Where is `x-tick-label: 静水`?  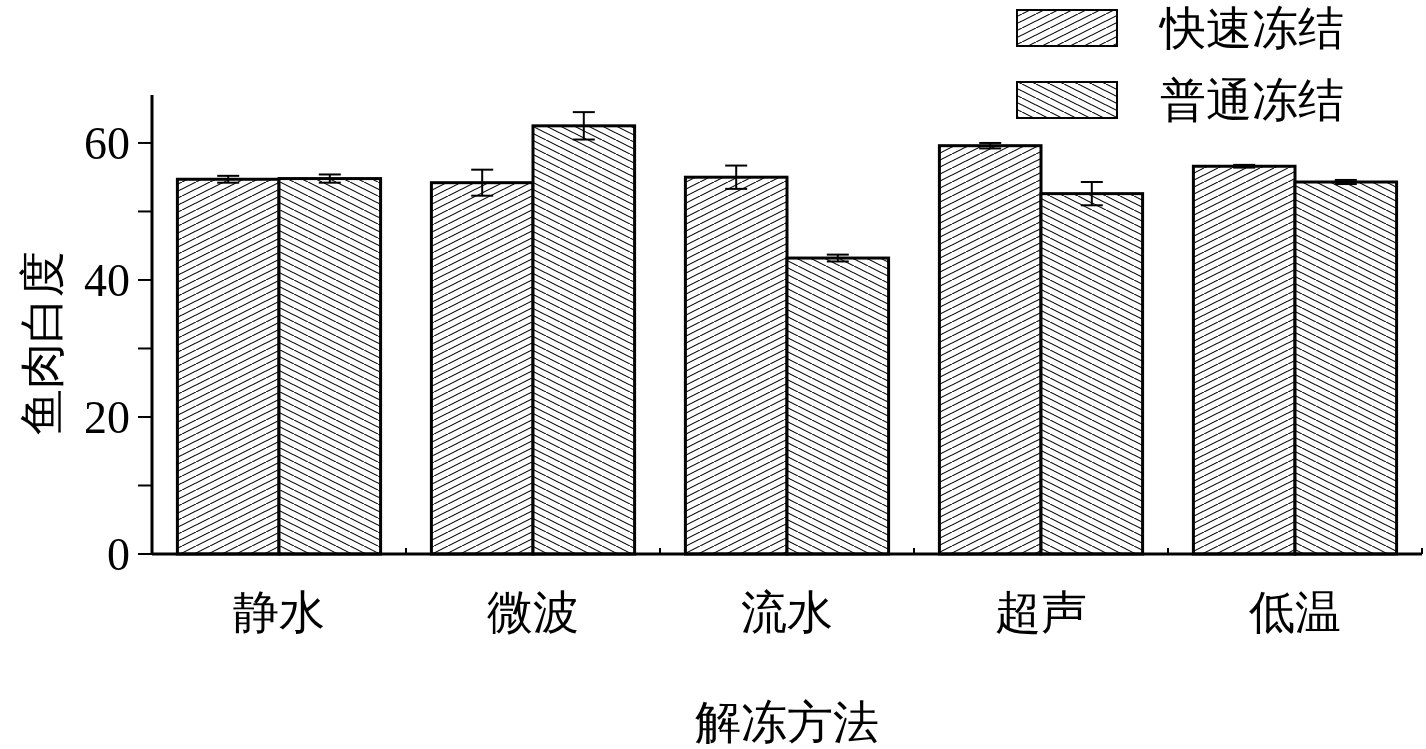
x-tick-label: 静水 is located at coordinates (279, 612).